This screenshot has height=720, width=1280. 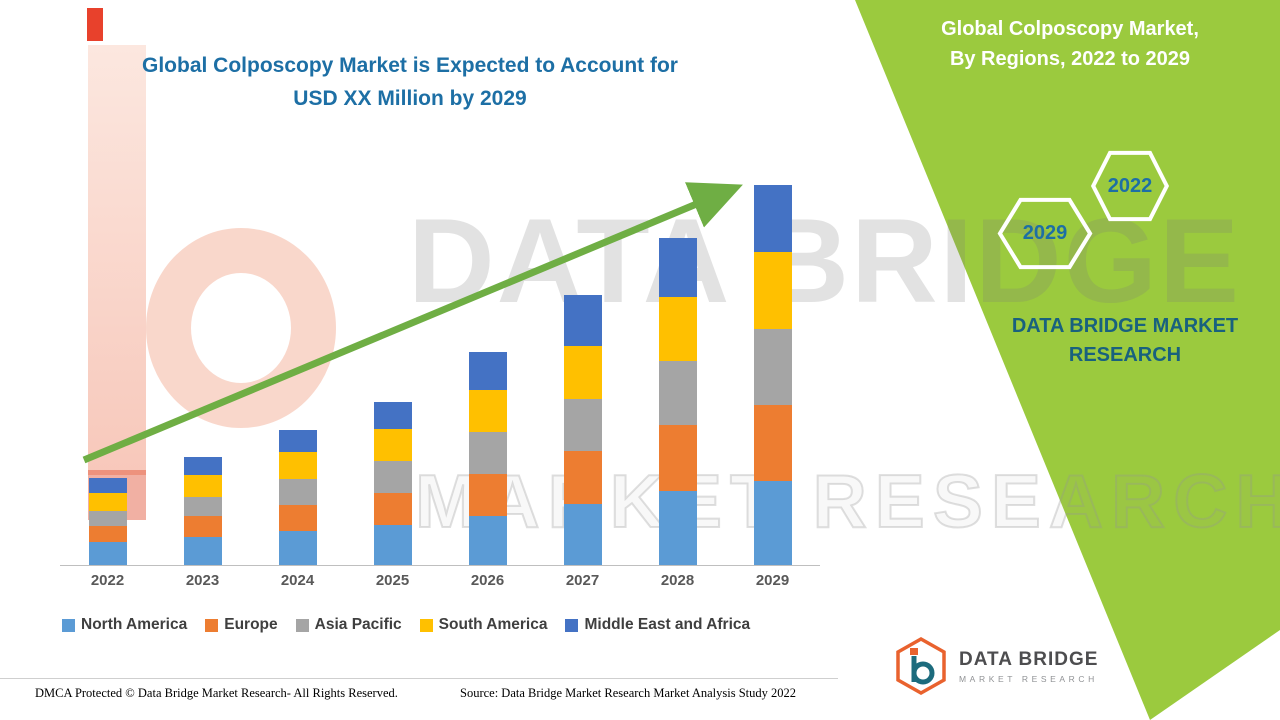 What do you see at coordinates (202, 580) in the screenshot?
I see `axis-label-2023: 2023` at bounding box center [202, 580].